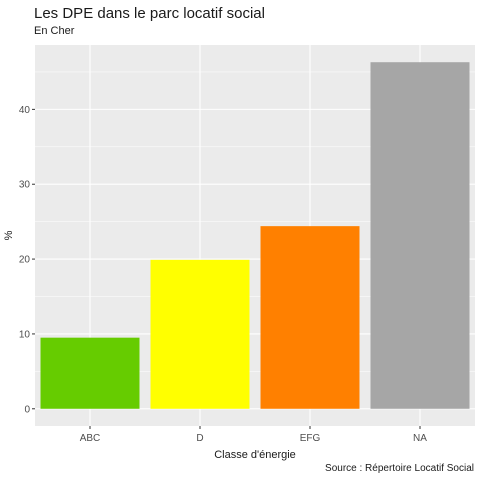 The width and height of the screenshot is (480, 480). What do you see at coordinates (253, 435) in the screenshot?
I see `x-axis-ticks: ABC D EFG NA` at bounding box center [253, 435].